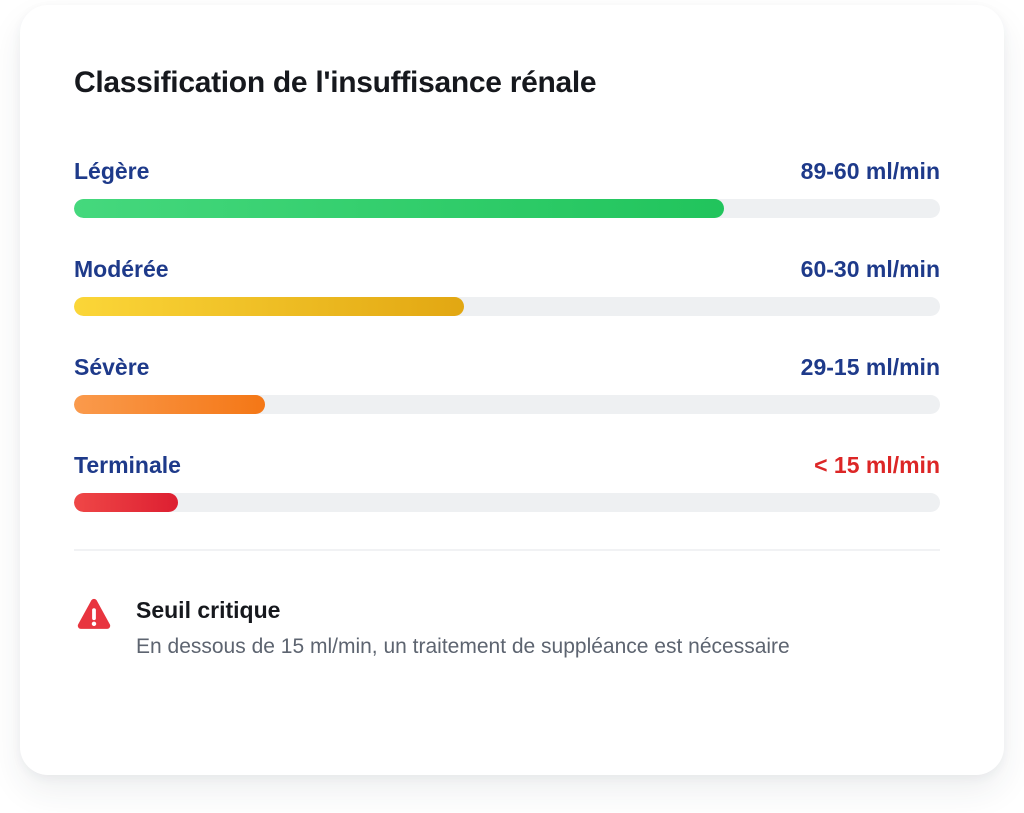 The width and height of the screenshot is (1024, 813). Describe the element at coordinates (112, 171) in the screenshot. I see `row-label: Légère` at that location.